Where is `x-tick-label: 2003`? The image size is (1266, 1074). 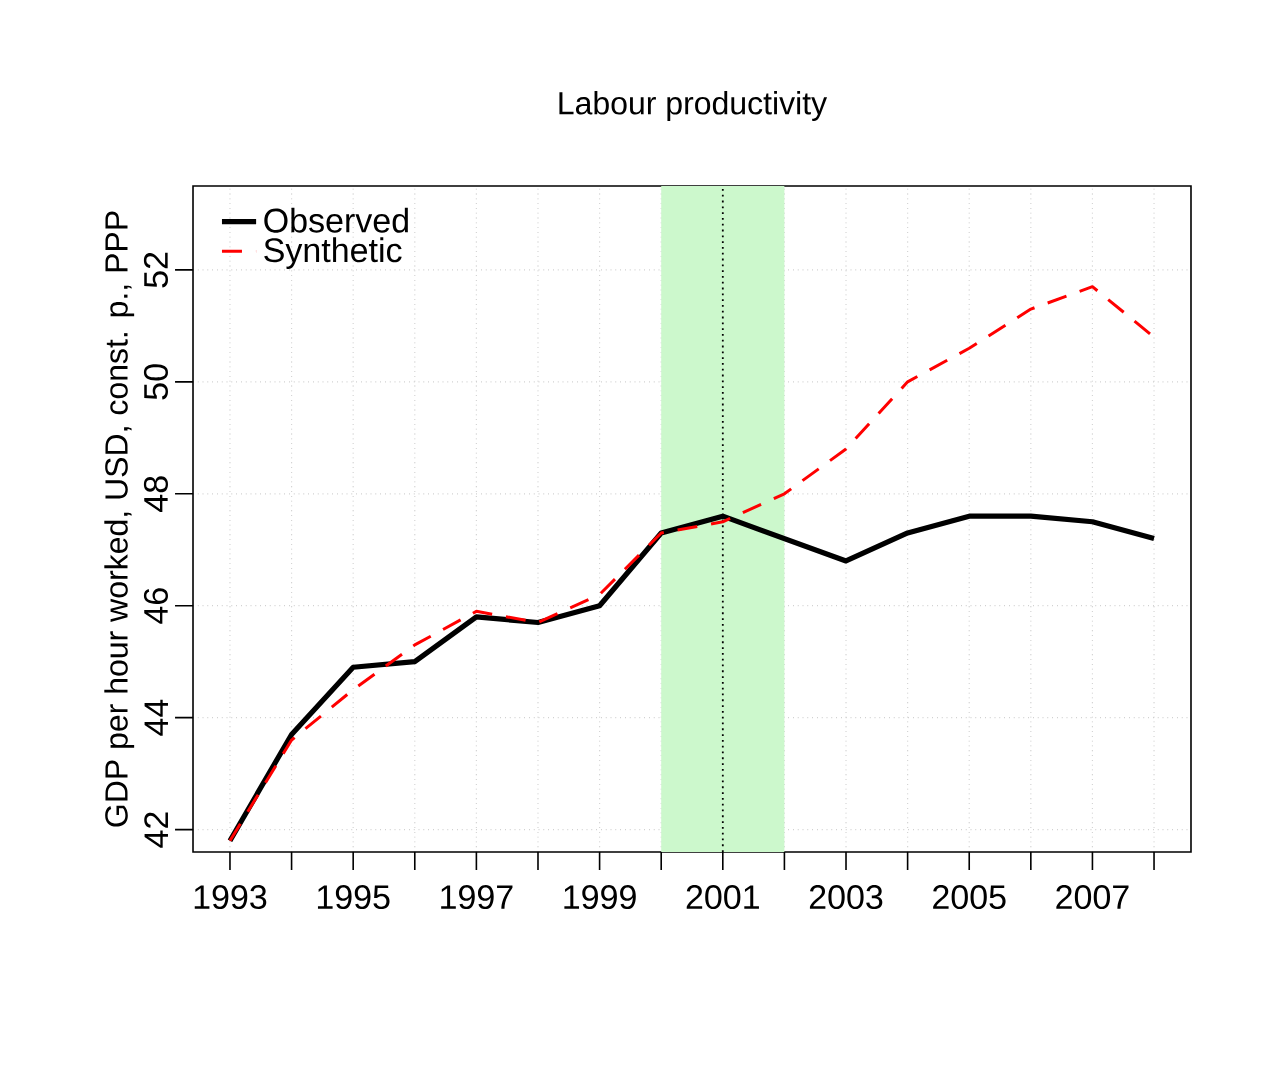 x-tick-label: 2003 is located at coordinates (846, 897).